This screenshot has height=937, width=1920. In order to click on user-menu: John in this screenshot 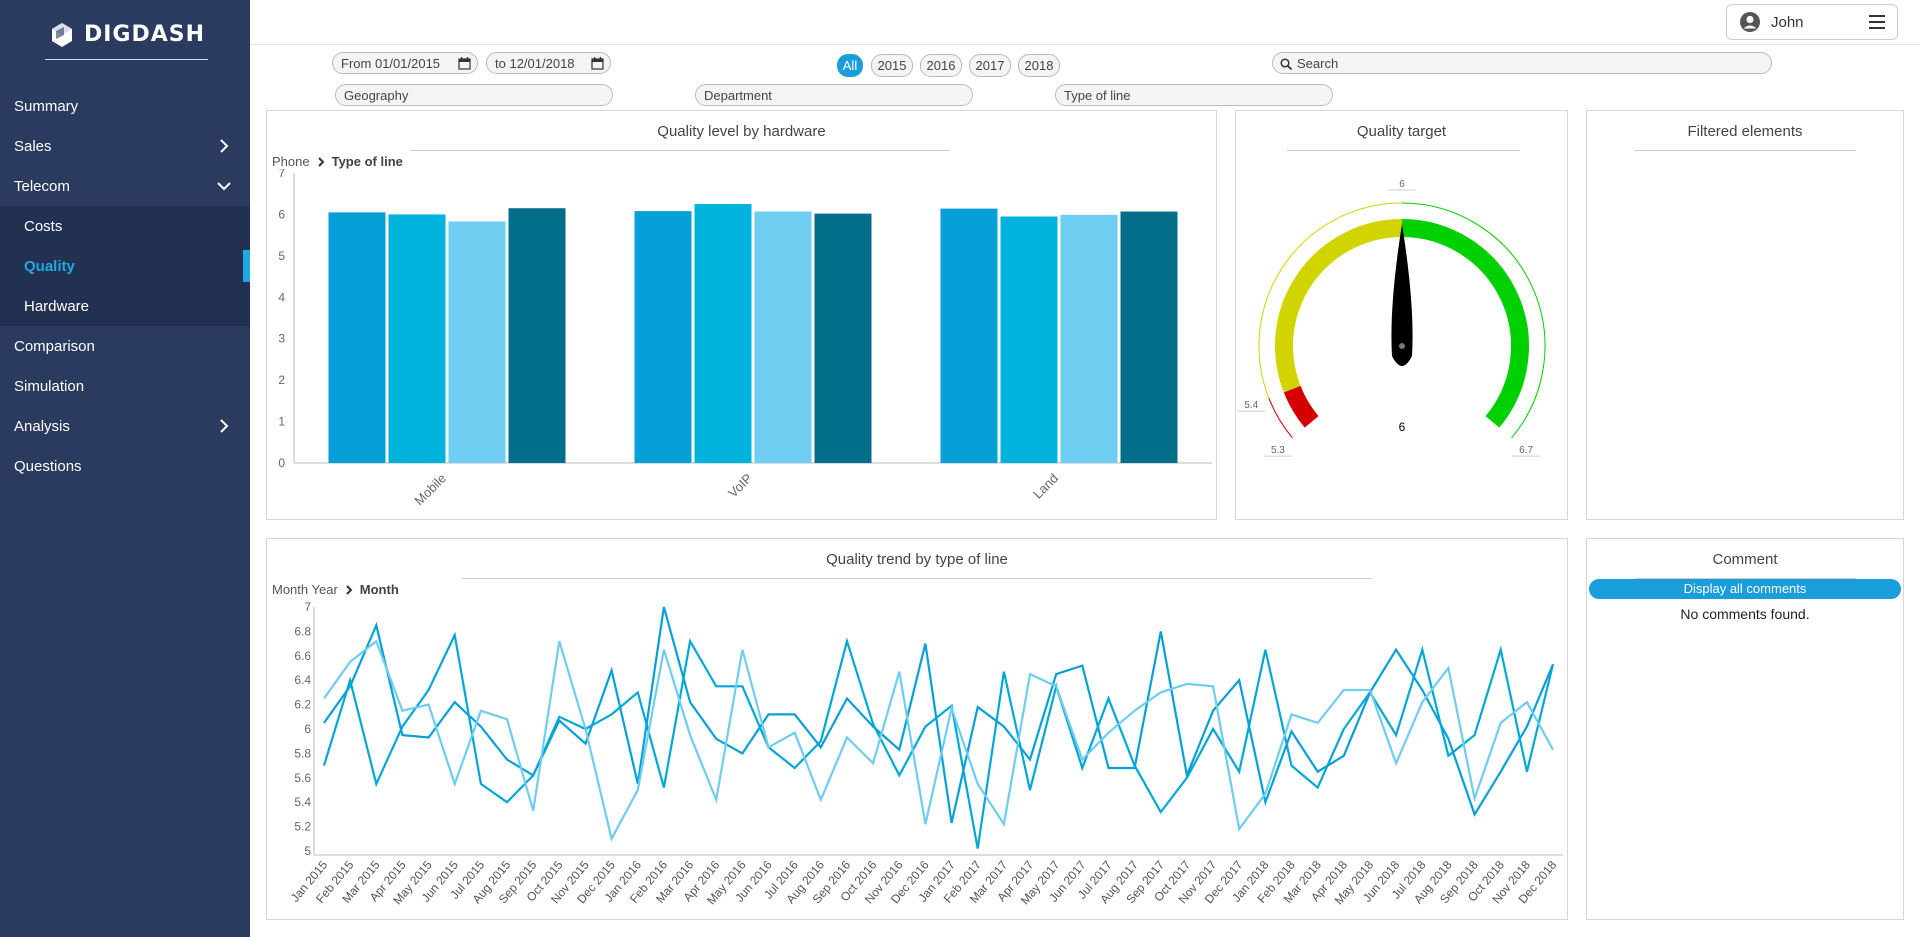, I will do `click(1812, 22)`.